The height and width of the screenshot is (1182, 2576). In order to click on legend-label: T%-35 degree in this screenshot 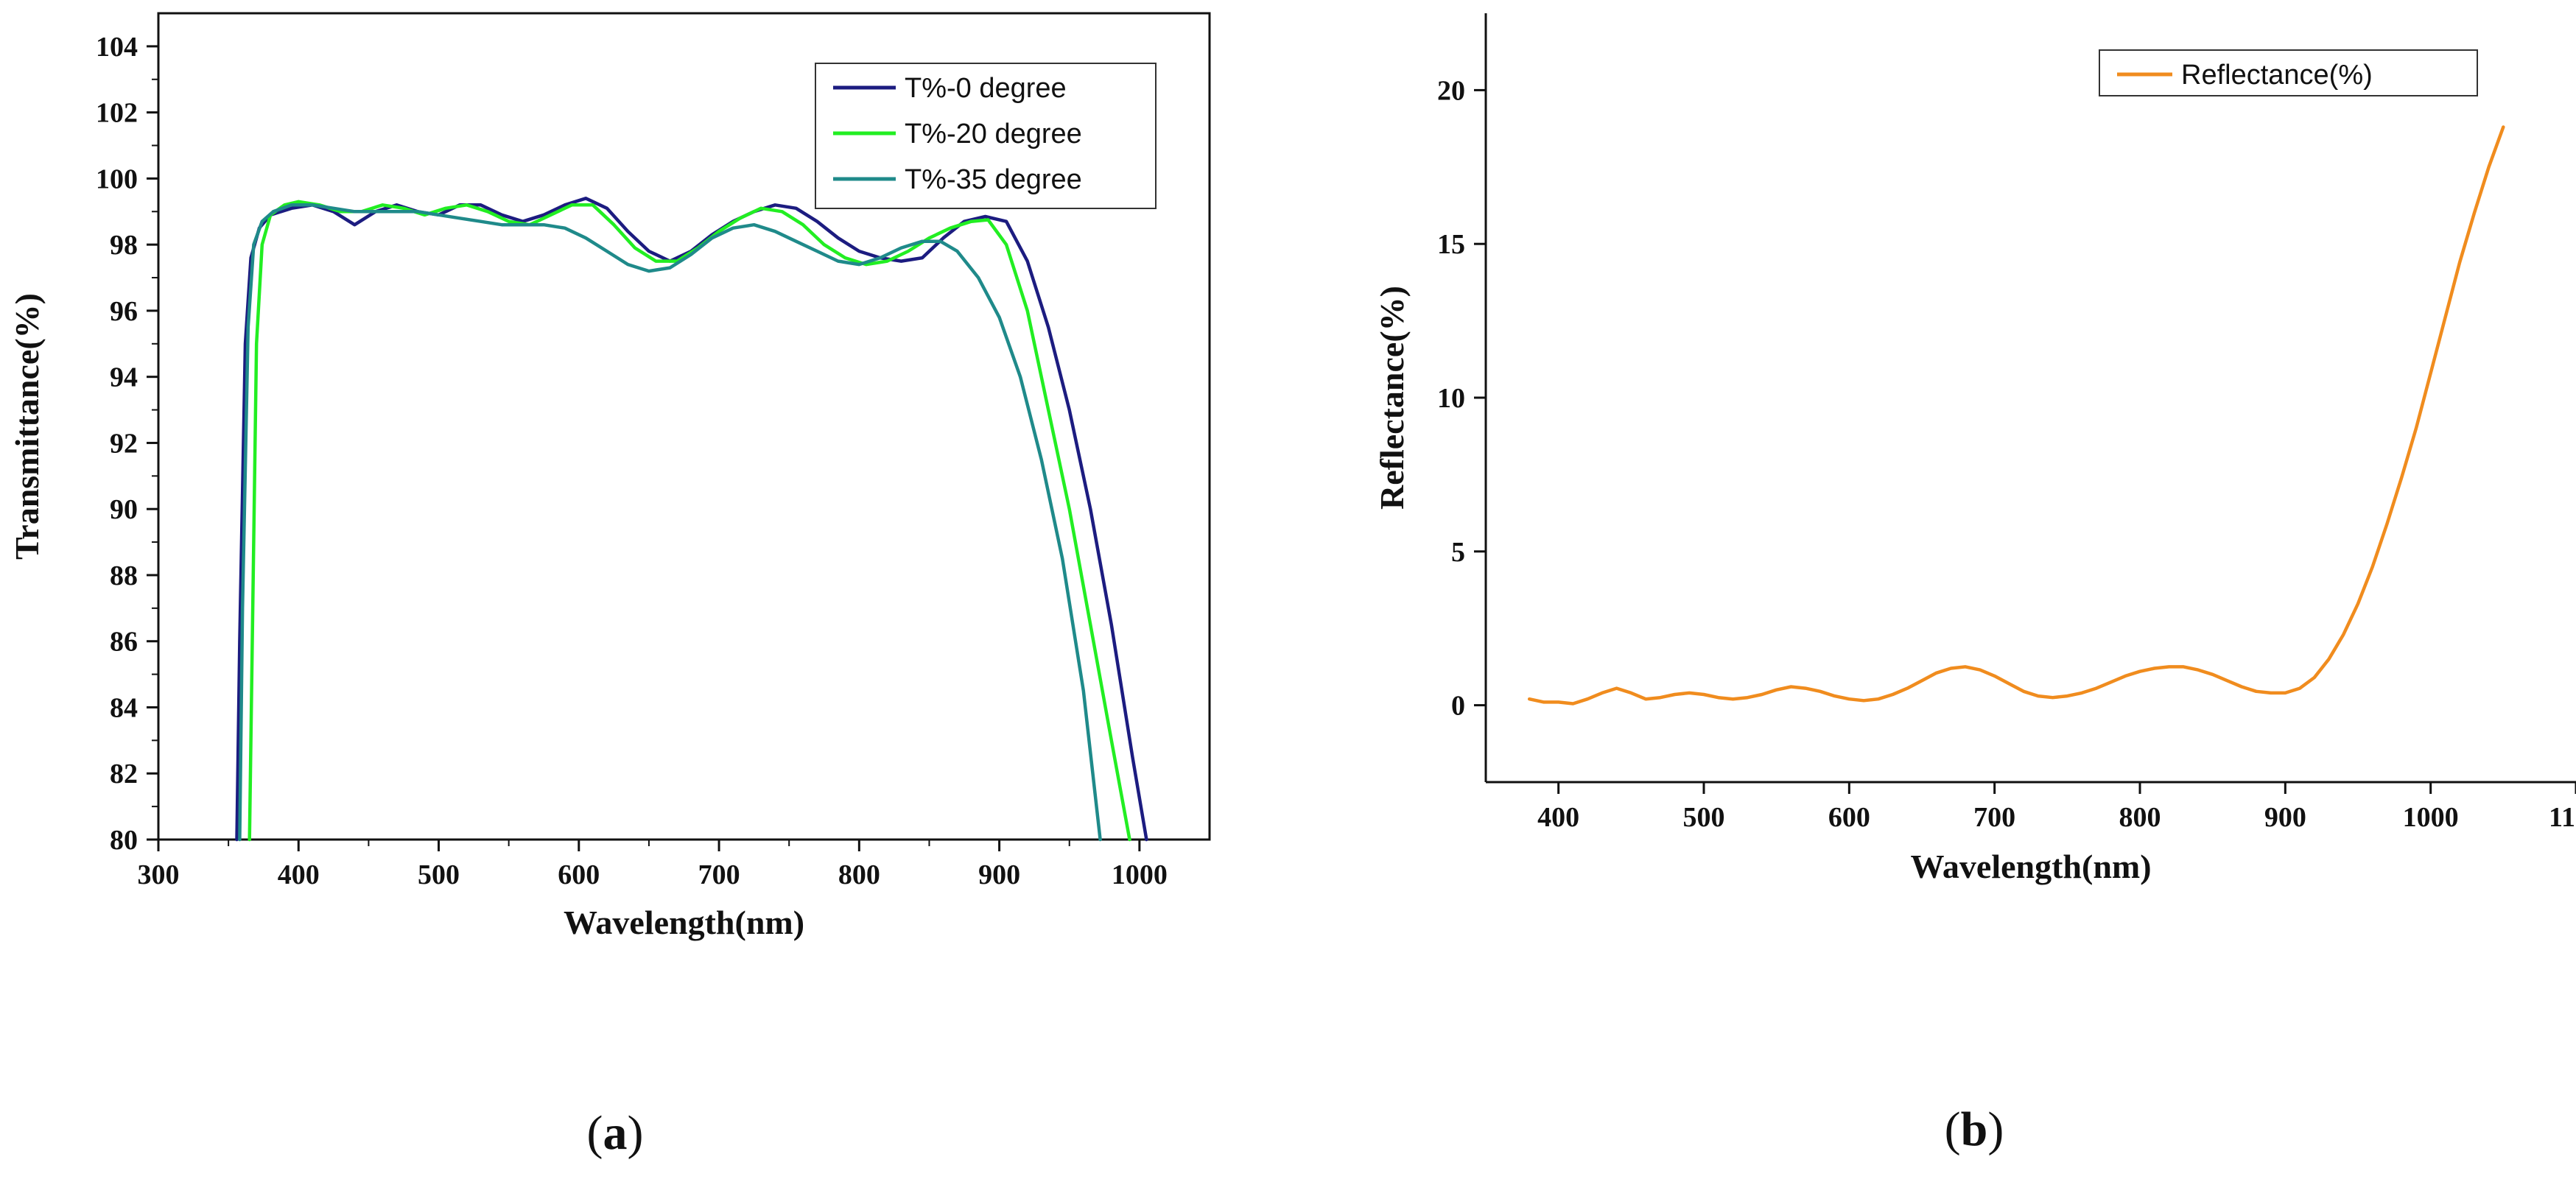, I will do `click(993, 179)`.